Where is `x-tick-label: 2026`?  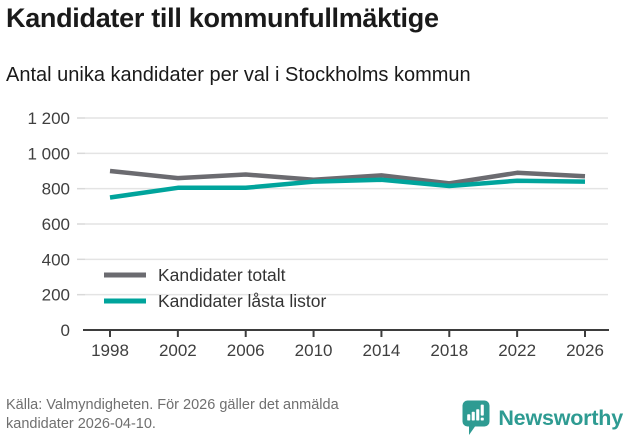
x-tick-label: 2026 is located at coordinates (585, 350).